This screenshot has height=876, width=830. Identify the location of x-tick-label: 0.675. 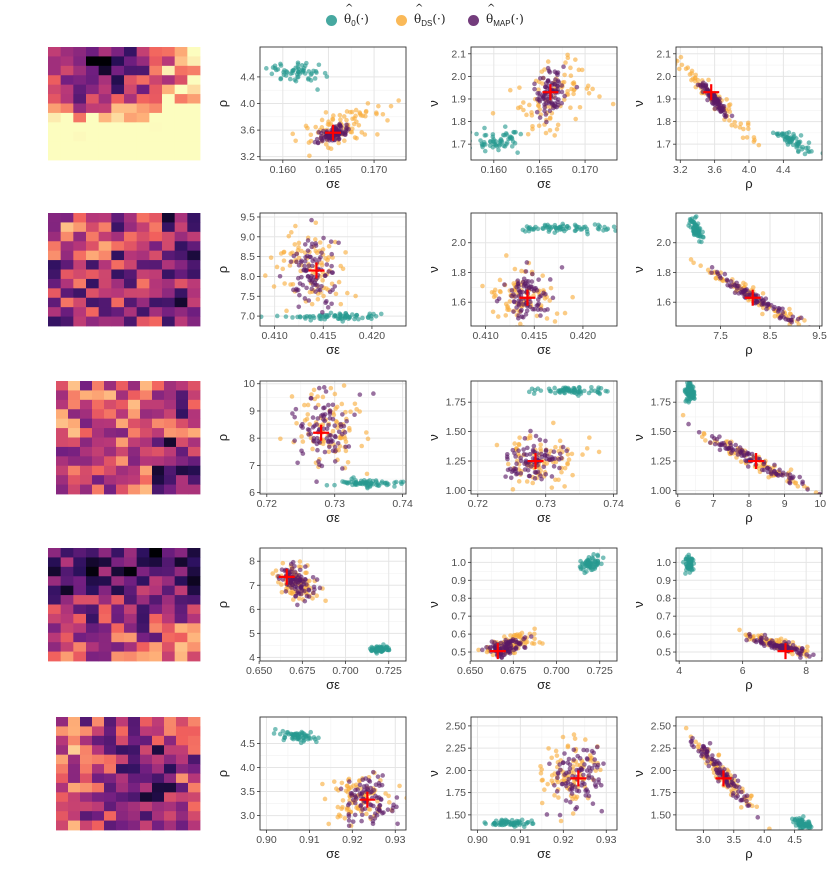
(302, 671).